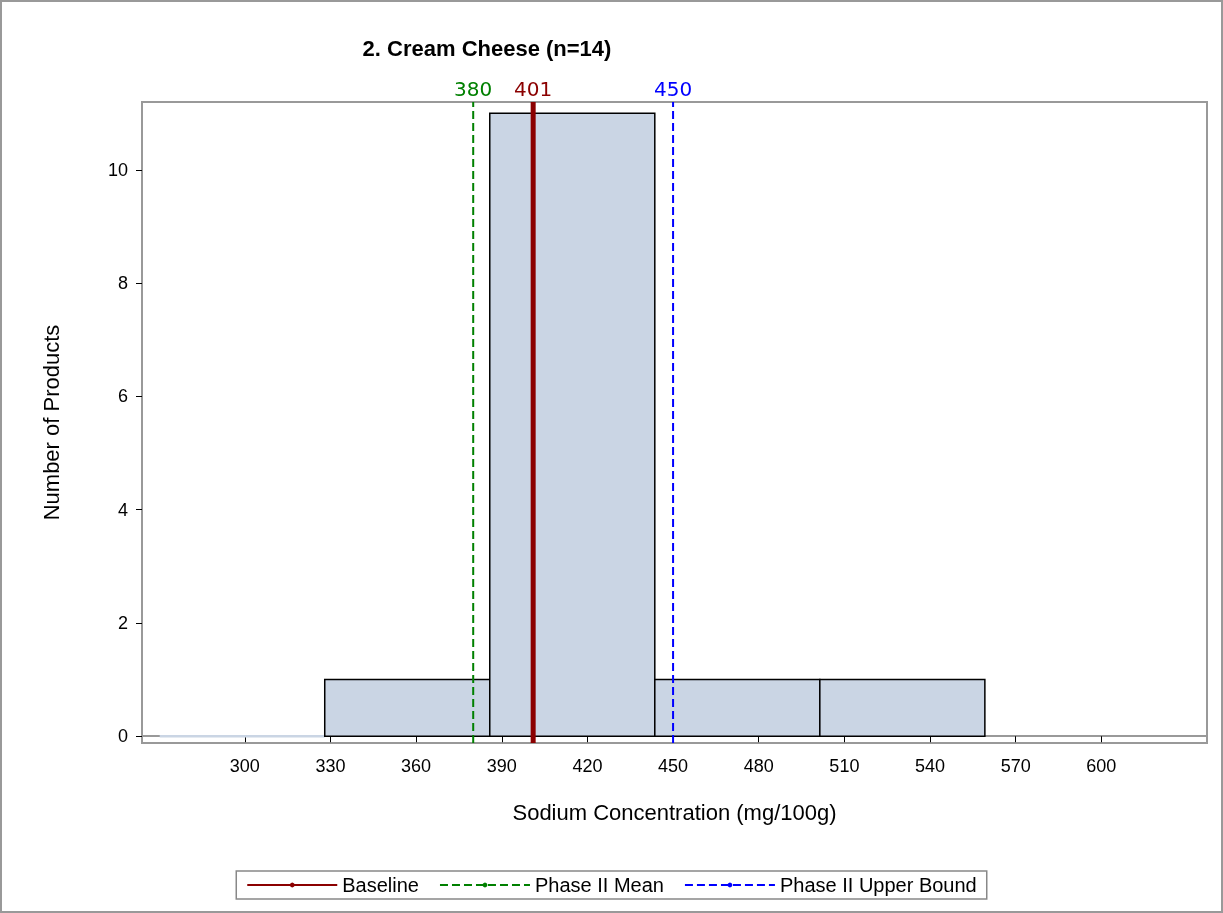 The image size is (1223, 913). I want to click on legend-label: Phase II Upper Bound, so click(878, 885).